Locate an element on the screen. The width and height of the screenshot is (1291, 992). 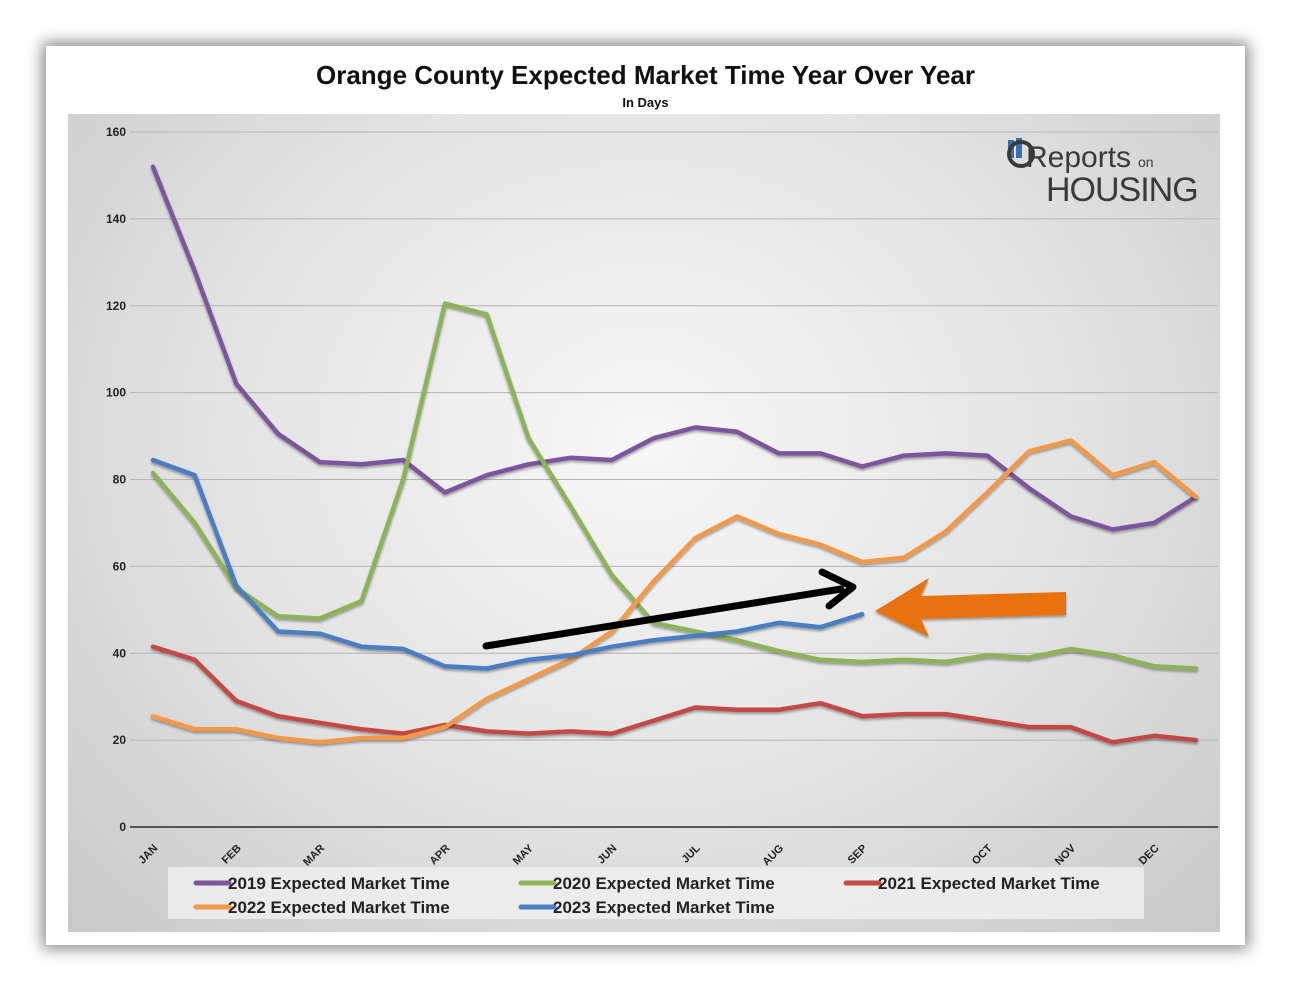
x-tick-label: NOV is located at coordinates (1066, 855).